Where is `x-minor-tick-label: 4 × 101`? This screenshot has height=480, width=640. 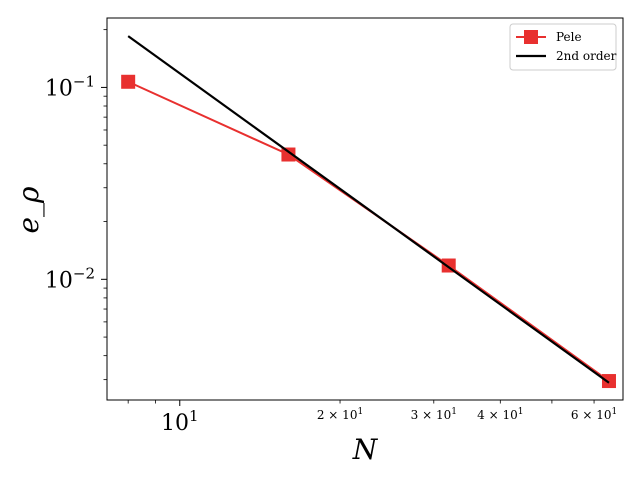
x-minor-tick-label: 4 × 101 is located at coordinates (500, 414).